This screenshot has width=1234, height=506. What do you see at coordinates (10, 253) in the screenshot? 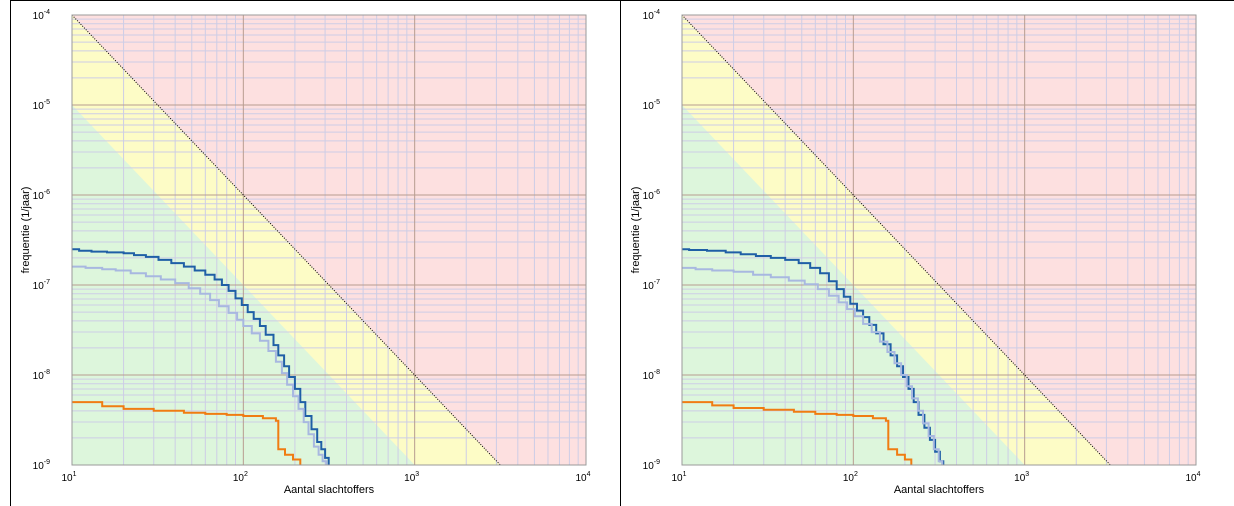
I see `panel-left-border` at bounding box center [10, 253].